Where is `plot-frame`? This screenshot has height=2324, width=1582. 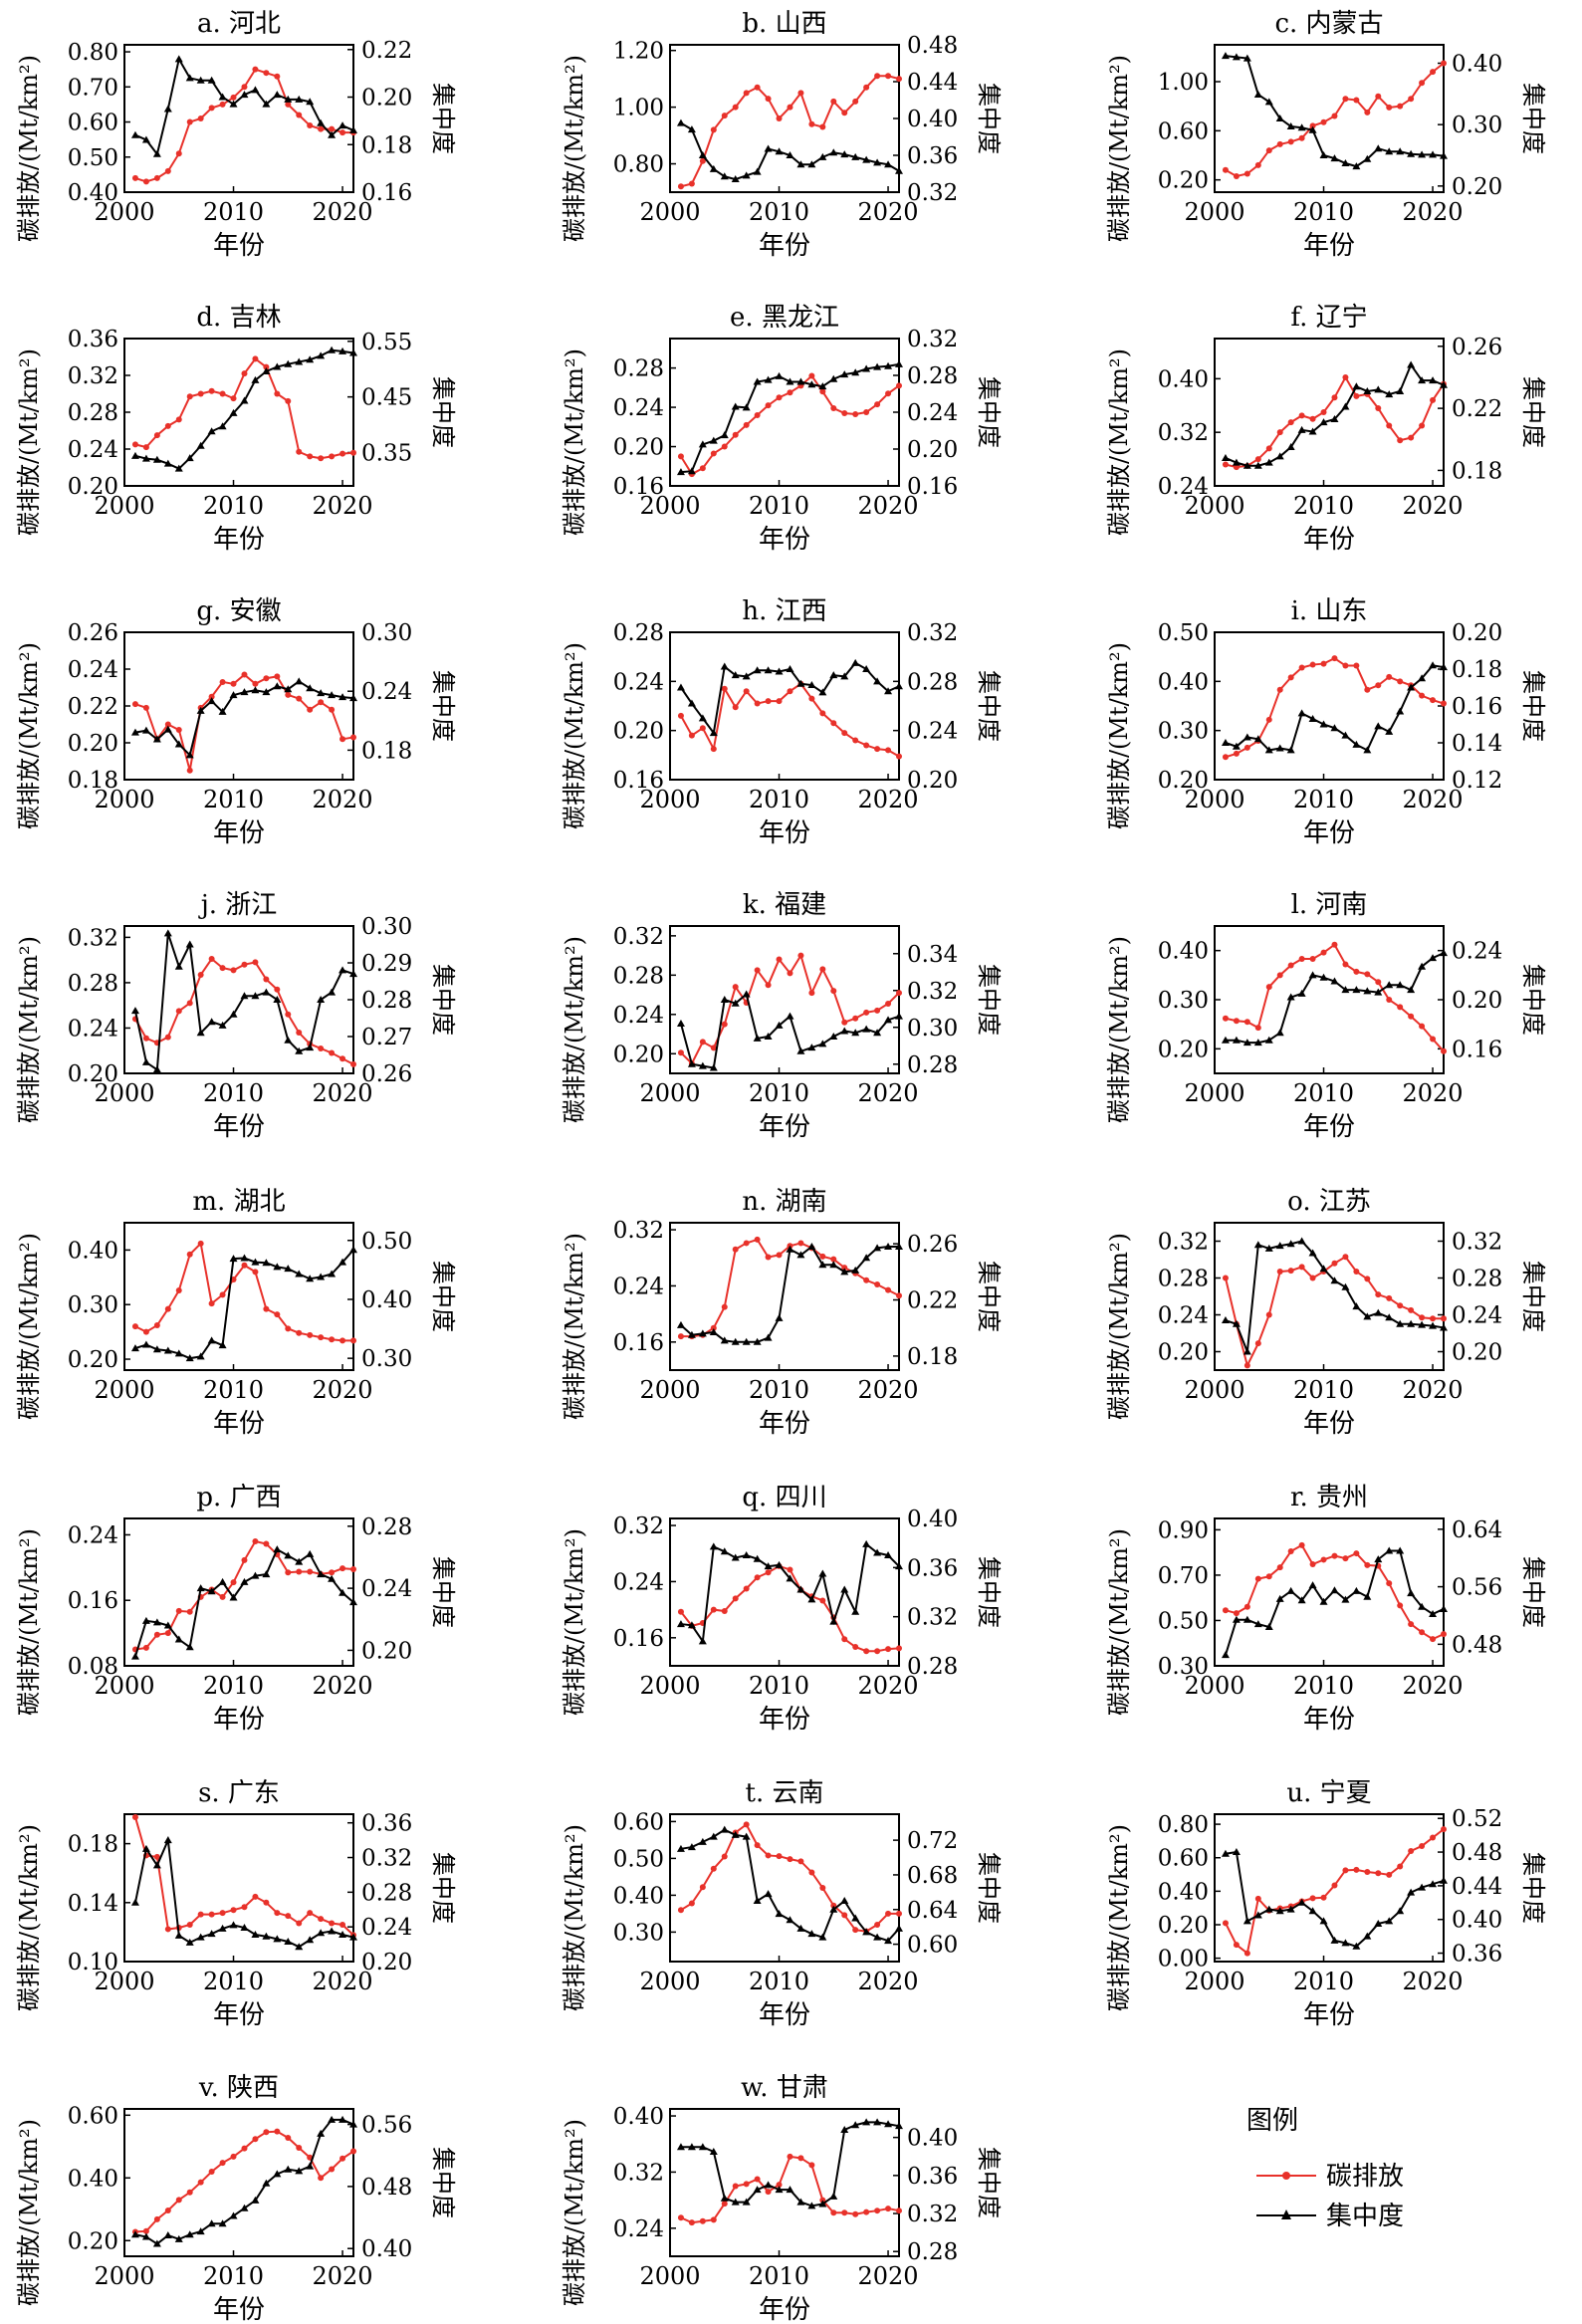 plot-frame is located at coordinates (238, 706).